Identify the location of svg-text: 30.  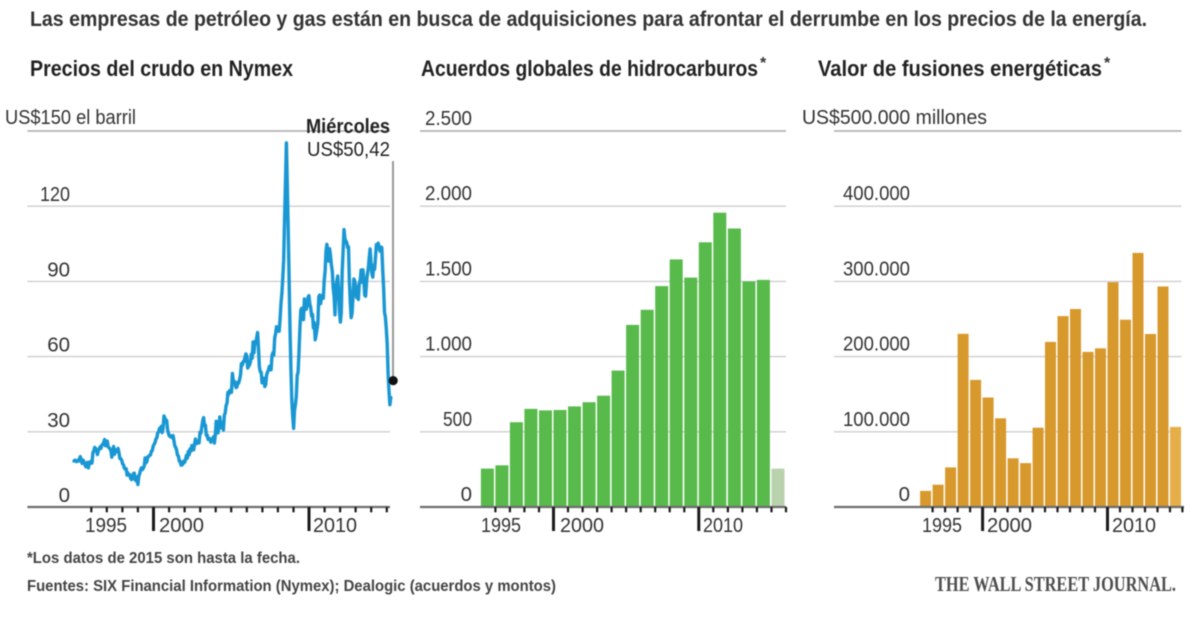
(58, 420).